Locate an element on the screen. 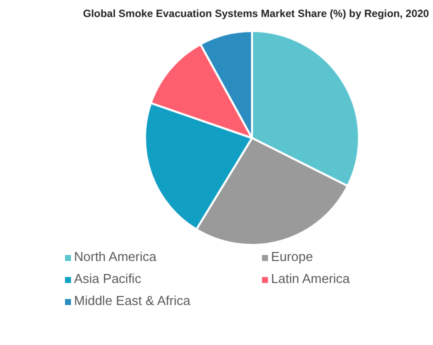  legend-label: North America is located at coordinates (116, 256).